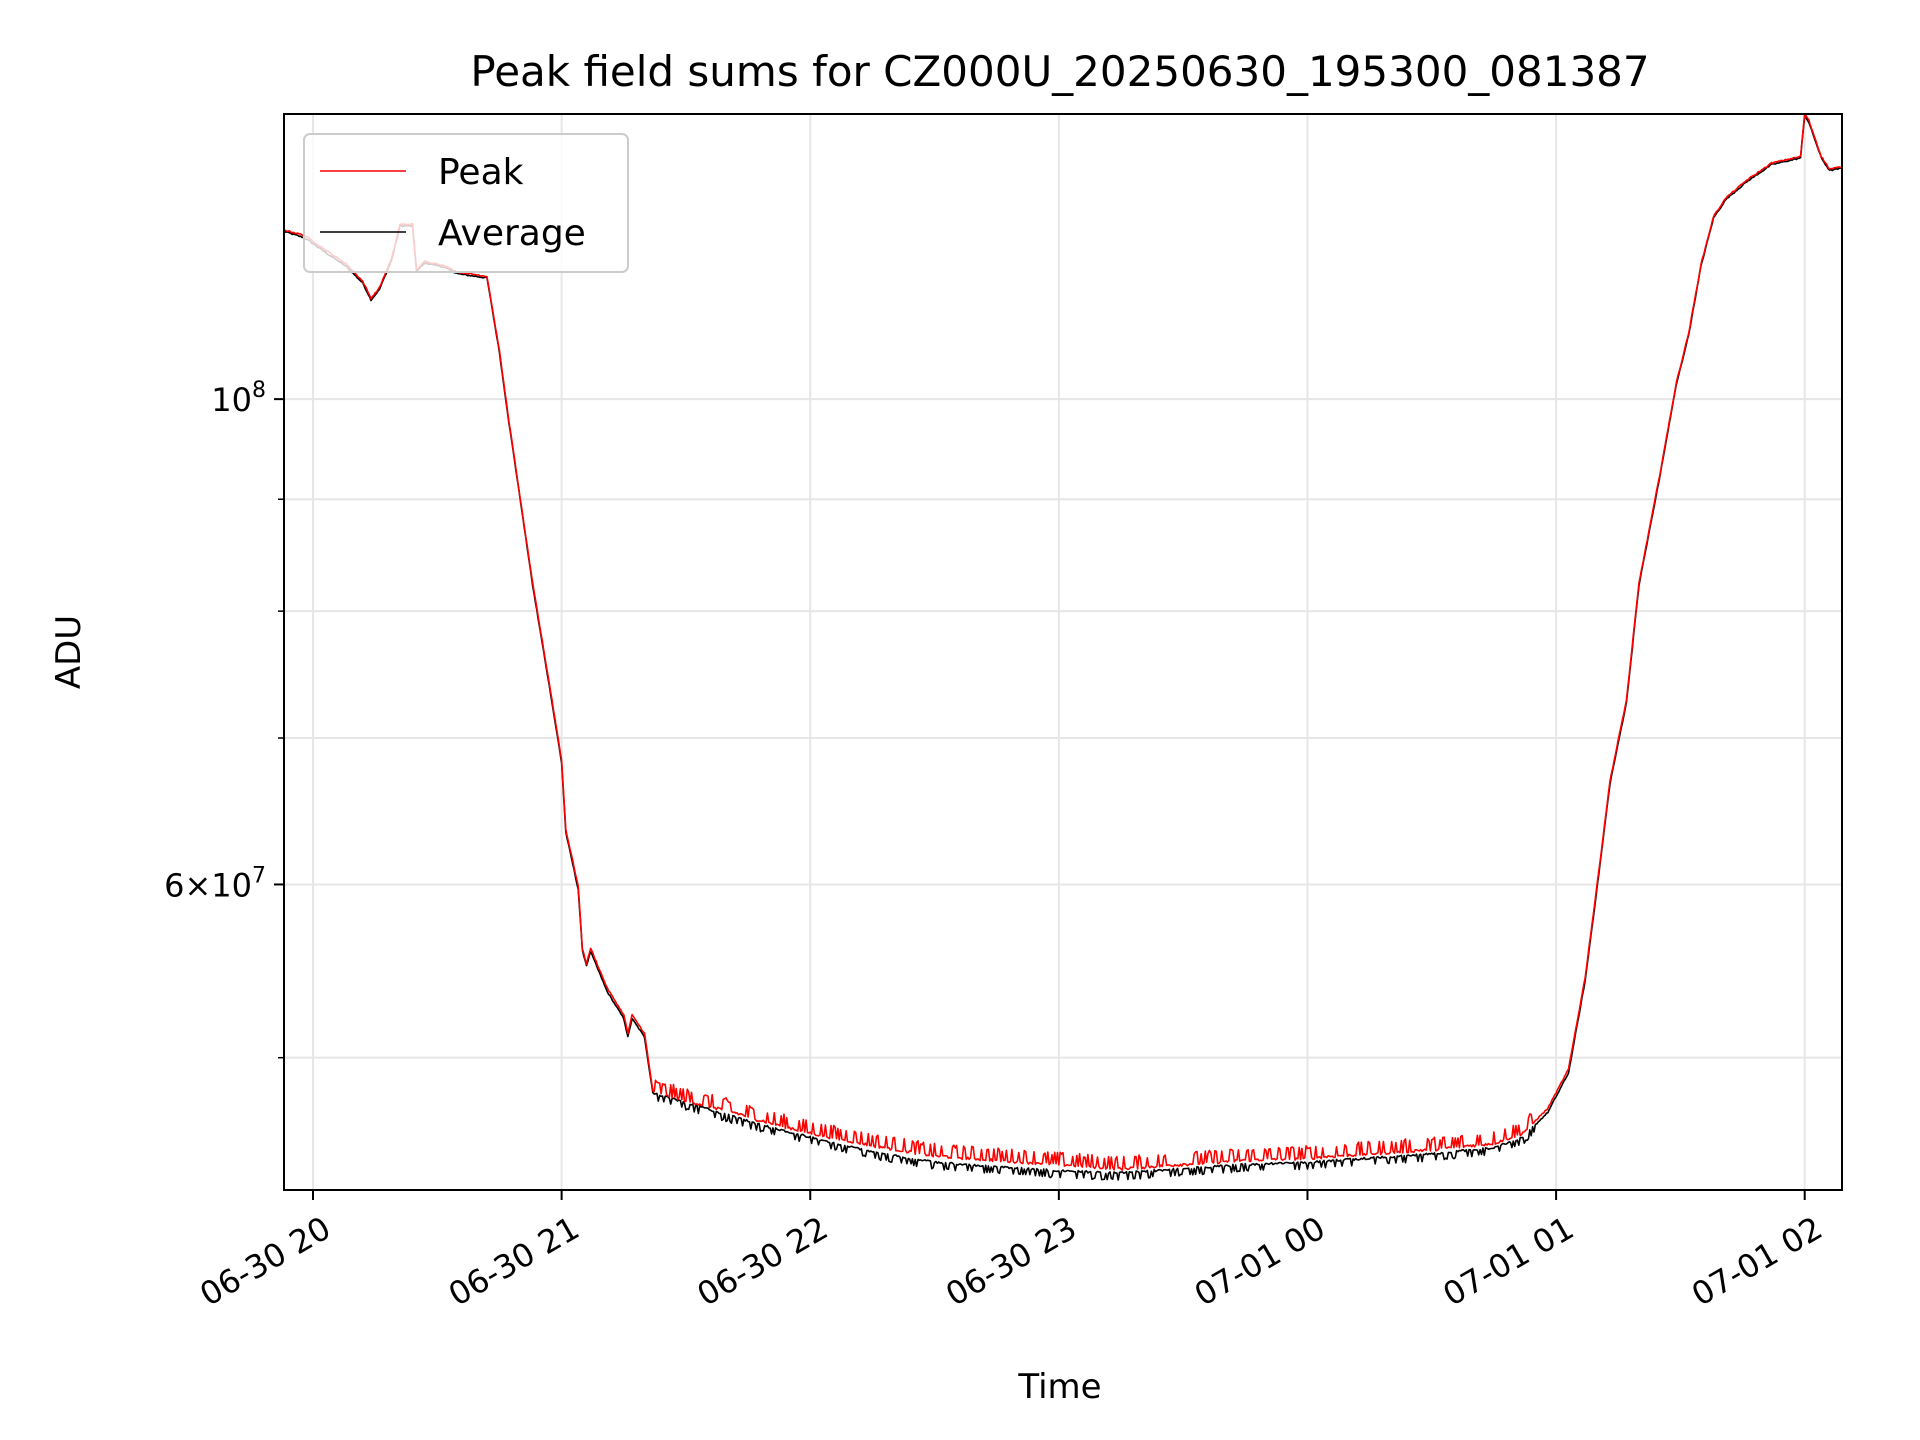 The height and width of the screenshot is (1440, 1920). I want to click on legend-box, so click(466, 203).